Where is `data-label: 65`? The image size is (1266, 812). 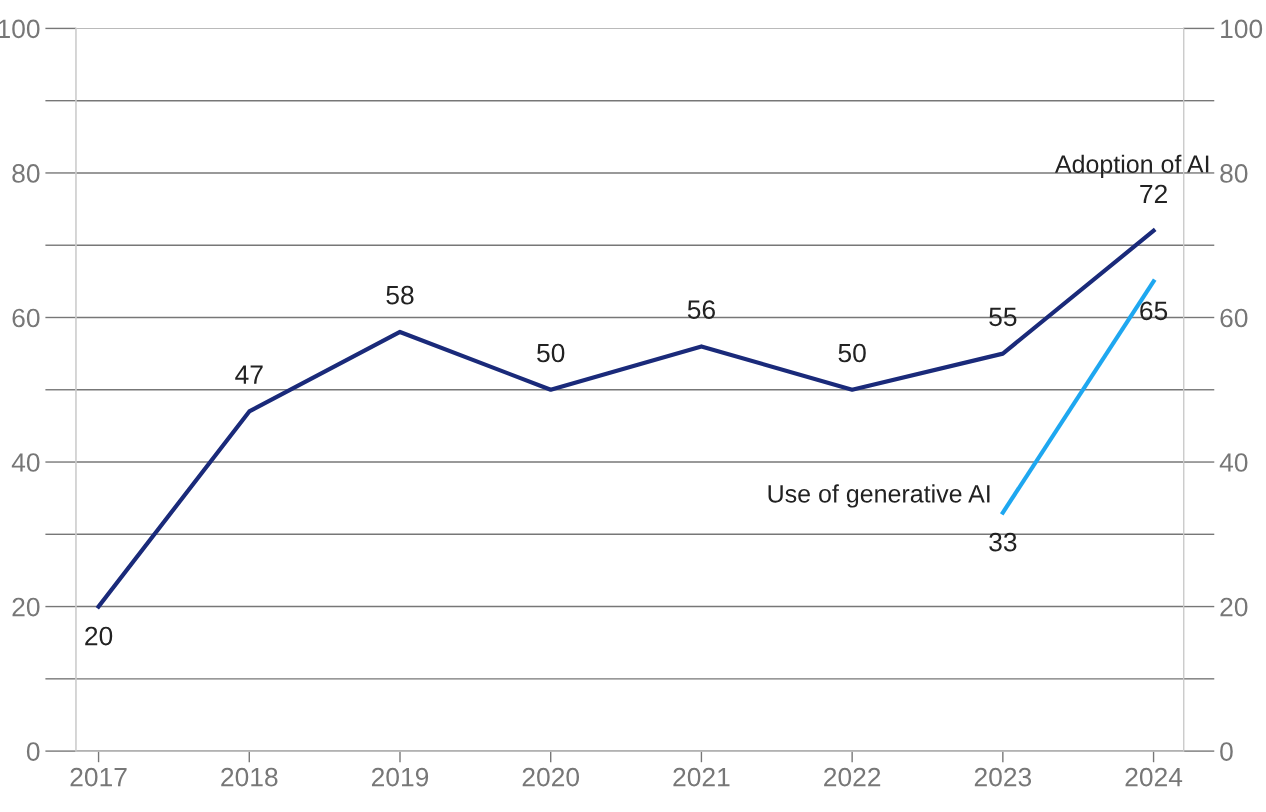
data-label: 65 is located at coordinates (1154, 311).